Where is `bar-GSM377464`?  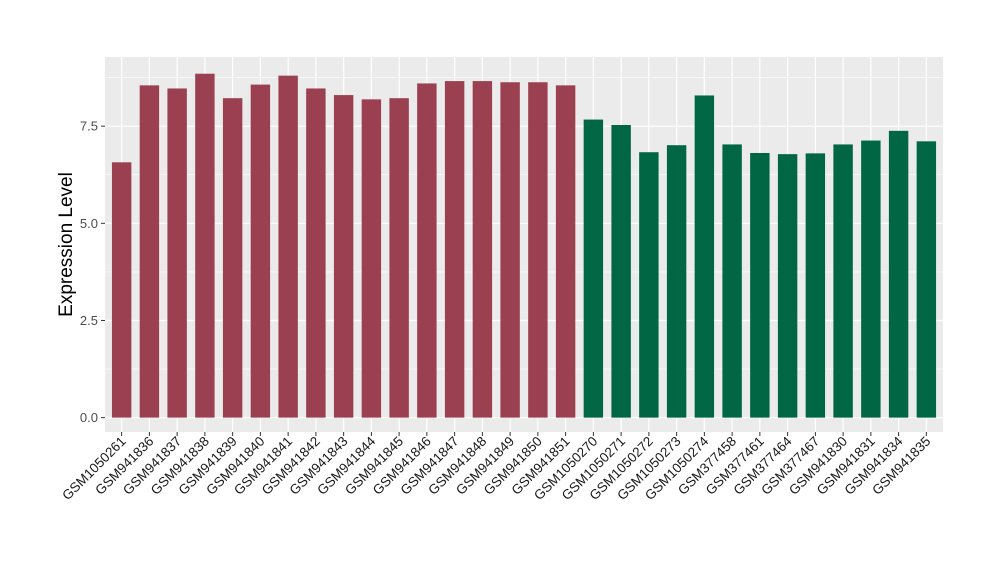 bar-GSM377464 is located at coordinates (787, 286).